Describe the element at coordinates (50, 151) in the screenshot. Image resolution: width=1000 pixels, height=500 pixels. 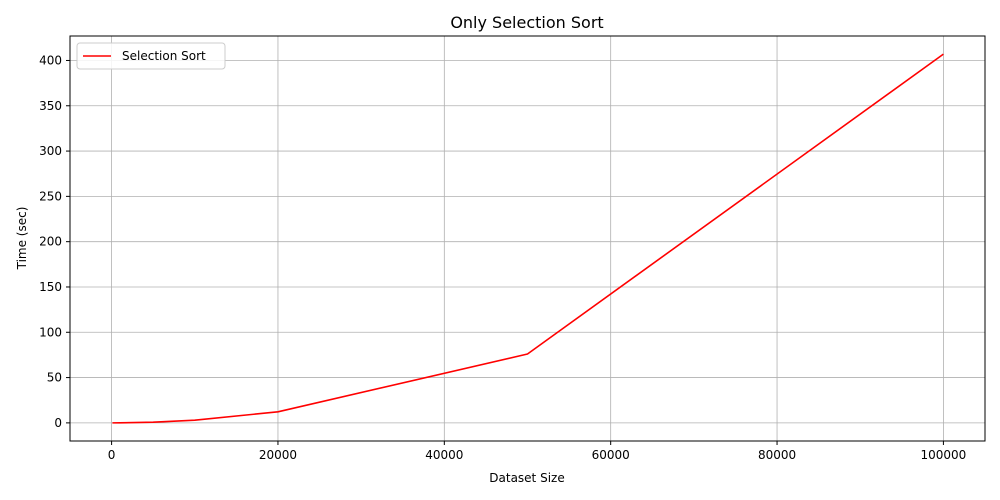
I see `y-tick-label: 300` at that location.